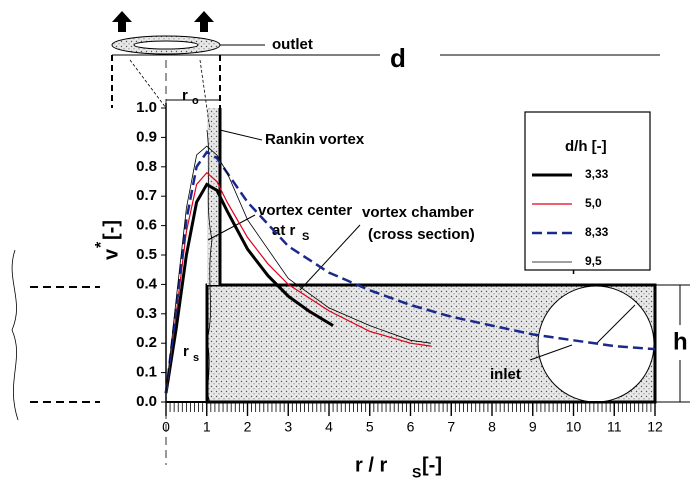 The height and width of the screenshot is (498, 699). I want to click on y-tick-label: 0.3, so click(146, 313).